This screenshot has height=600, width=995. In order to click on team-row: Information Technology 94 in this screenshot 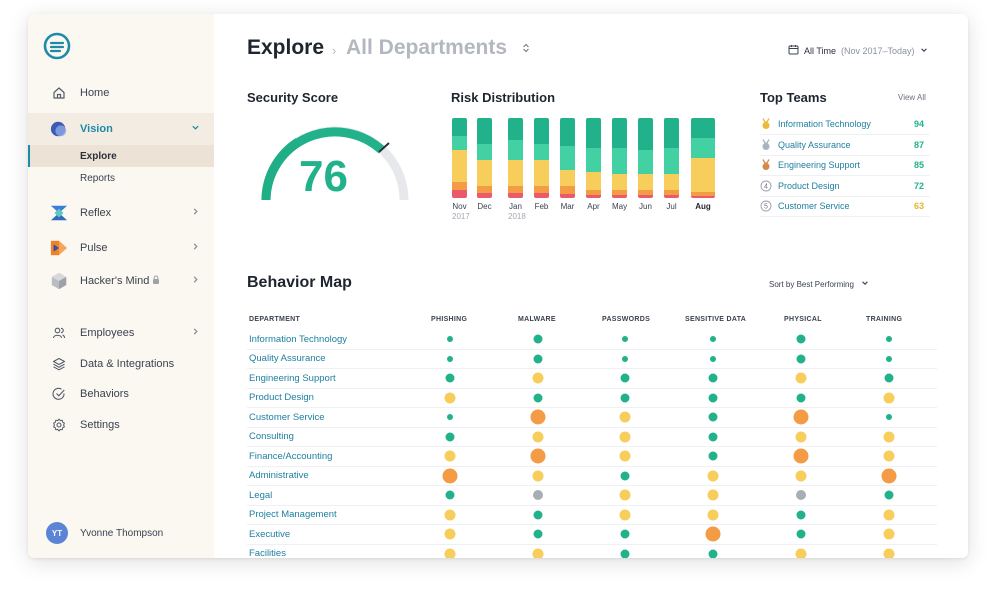, I will do `click(845, 124)`.